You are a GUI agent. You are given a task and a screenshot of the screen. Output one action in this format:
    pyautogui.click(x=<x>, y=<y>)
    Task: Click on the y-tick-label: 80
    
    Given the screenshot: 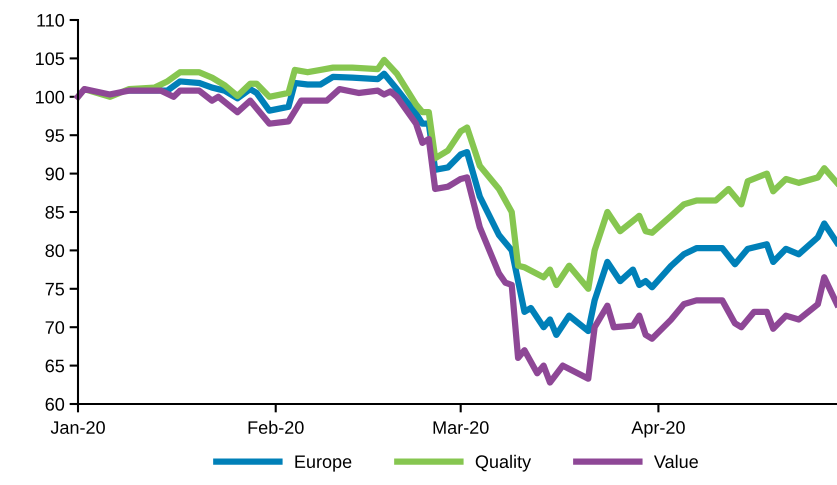 What is the action you would take?
    pyautogui.click(x=55, y=251)
    